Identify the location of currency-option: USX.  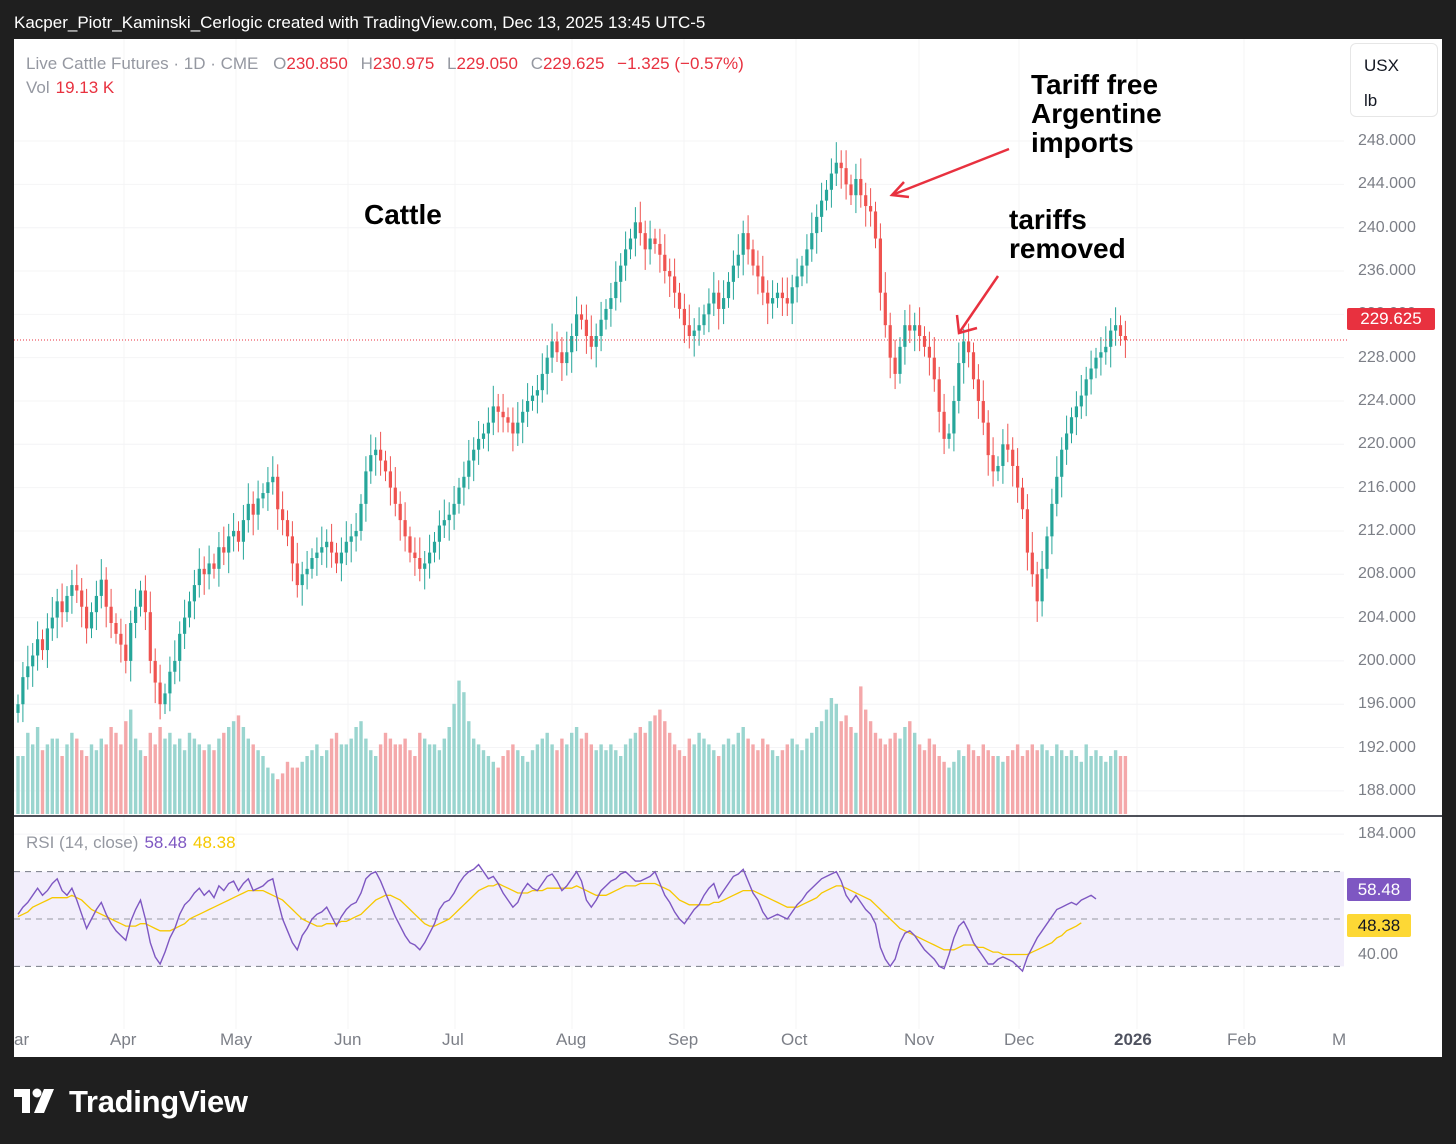
(1381, 65).